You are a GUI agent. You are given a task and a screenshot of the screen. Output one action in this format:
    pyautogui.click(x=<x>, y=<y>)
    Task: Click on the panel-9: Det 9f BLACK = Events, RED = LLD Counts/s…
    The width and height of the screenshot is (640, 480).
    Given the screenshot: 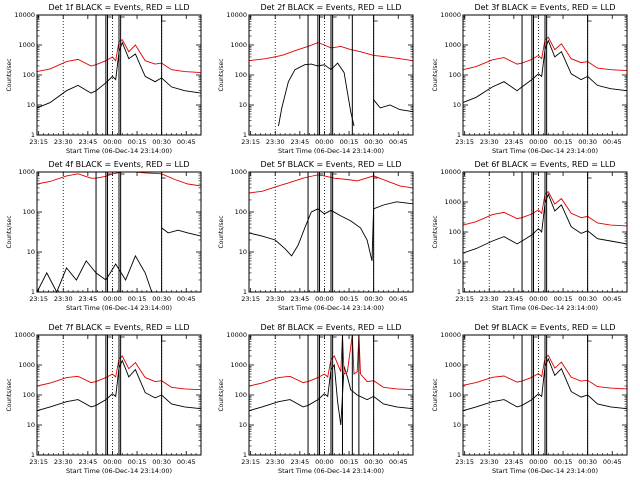 What is the action you would take?
    pyautogui.click(x=530, y=399)
    